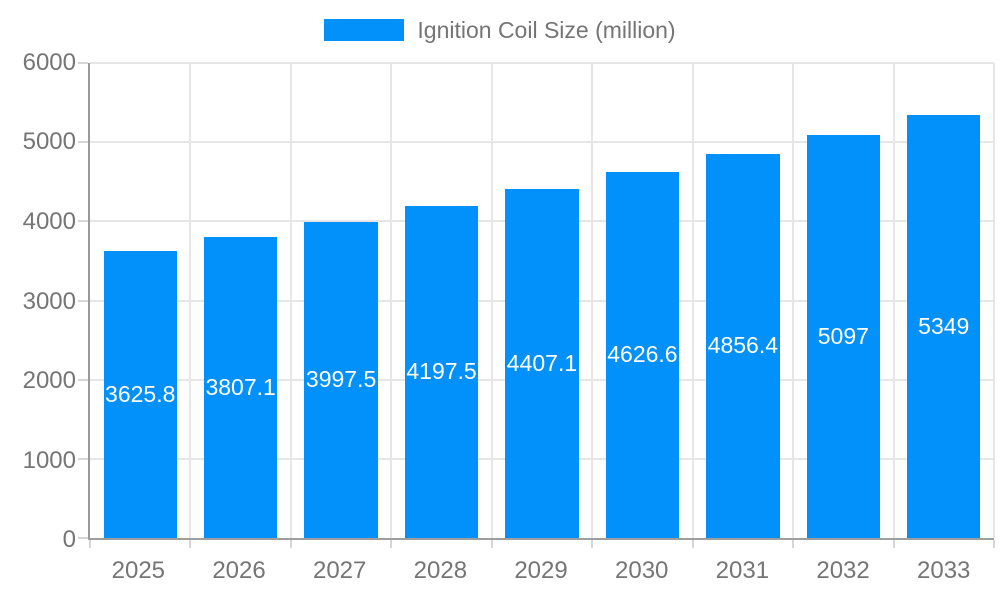 Image resolution: width=1000 pixels, height=600 pixels. I want to click on bar-band-2028: 4197.5, so click(441, 300).